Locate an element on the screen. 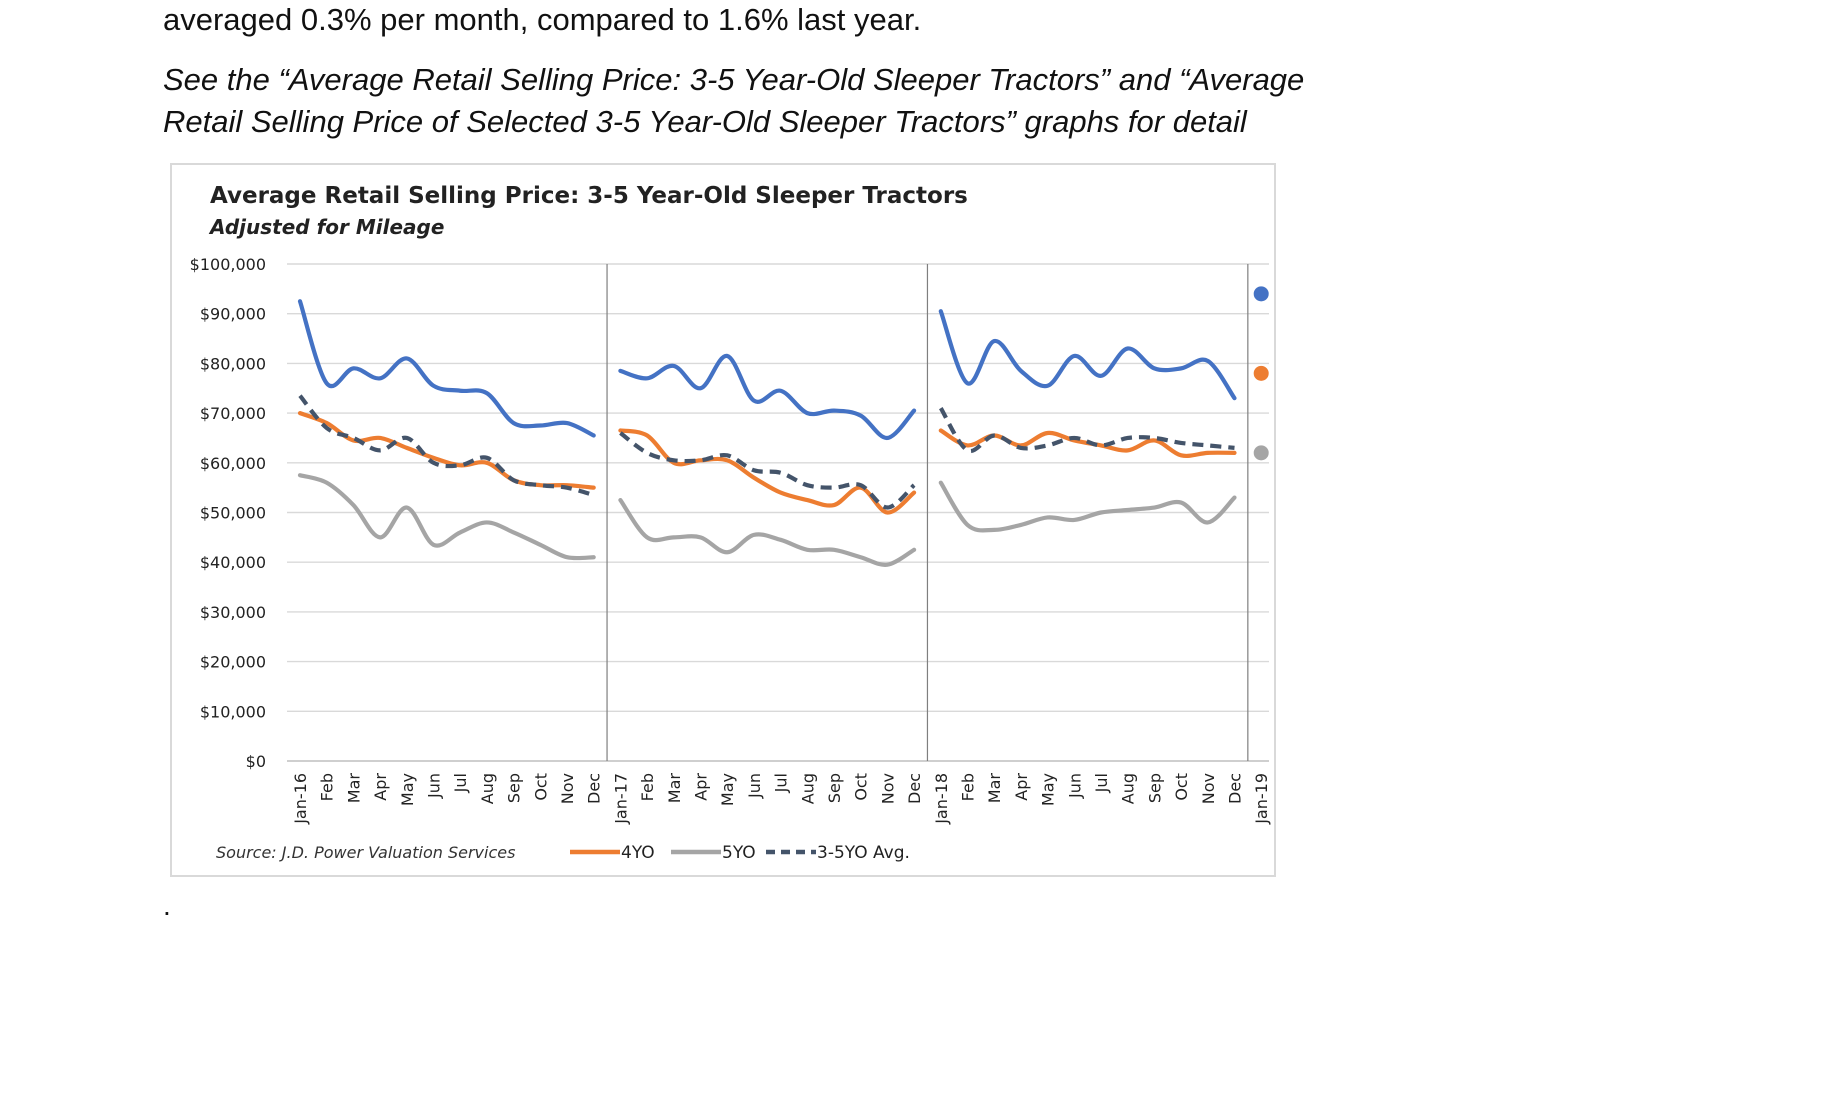 The height and width of the screenshot is (1111, 1836). x-tick-label: Jan-17 is located at coordinates (620, 799).